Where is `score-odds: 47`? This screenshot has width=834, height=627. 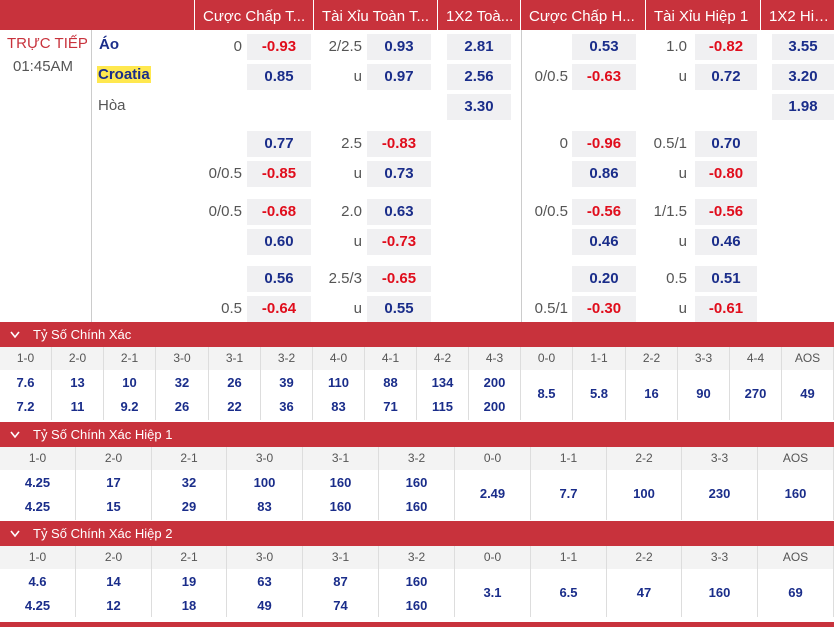
score-odds: 47 is located at coordinates (644, 592).